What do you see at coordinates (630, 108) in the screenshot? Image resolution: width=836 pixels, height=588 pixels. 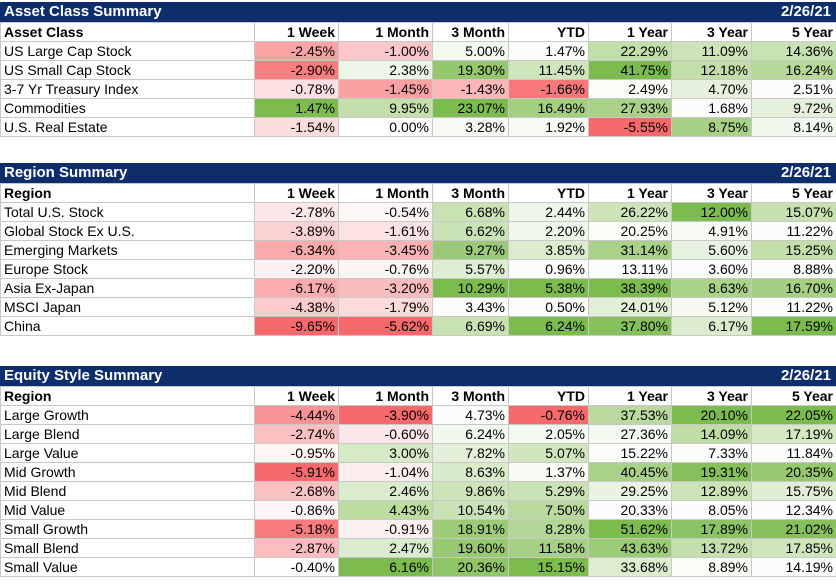 I see `return-cell: 27.93%` at bounding box center [630, 108].